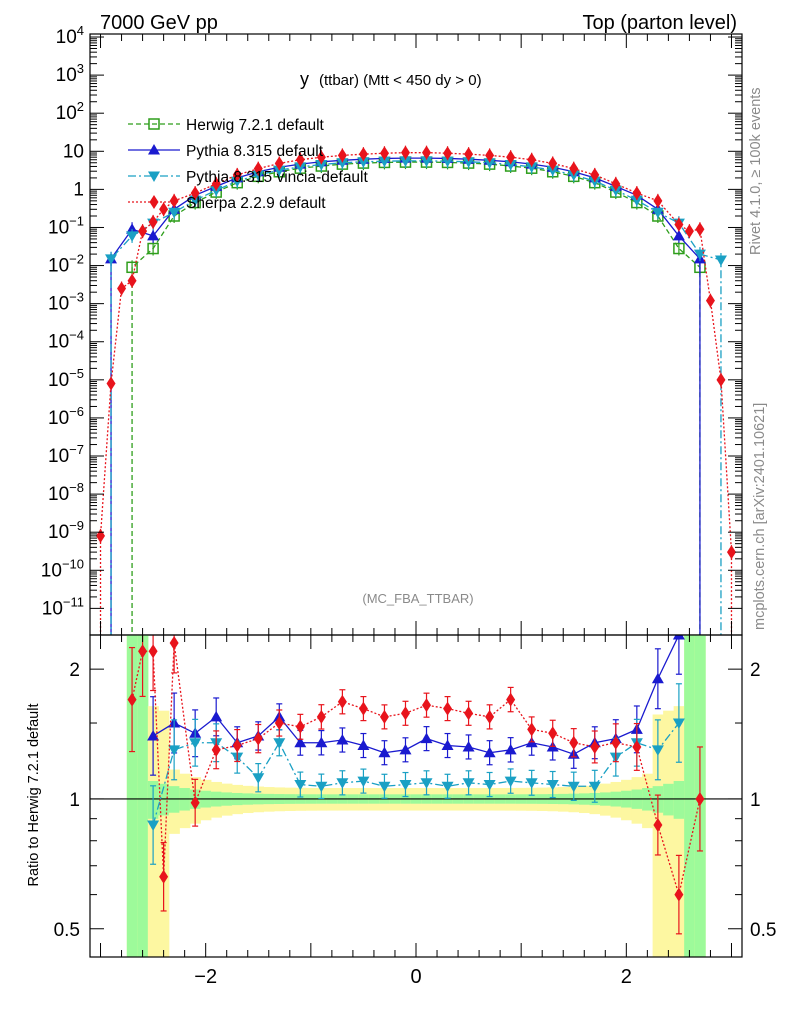  Describe the element at coordinates (74, 800) in the screenshot. I see `ratio-y-tick-label-left: 1` at that location.